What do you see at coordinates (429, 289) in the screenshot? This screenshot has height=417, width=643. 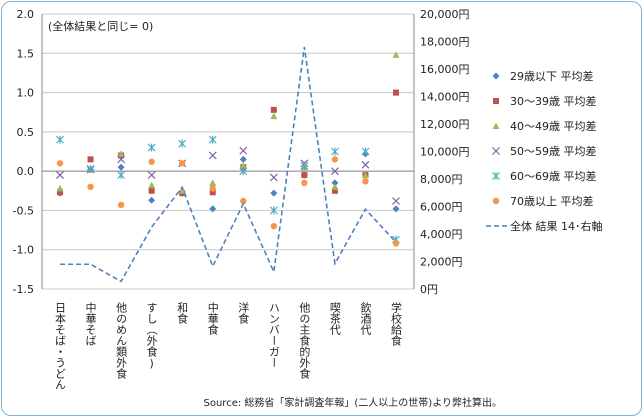 I see `right-tick-label: 0円` at bounding box center [429, 289].